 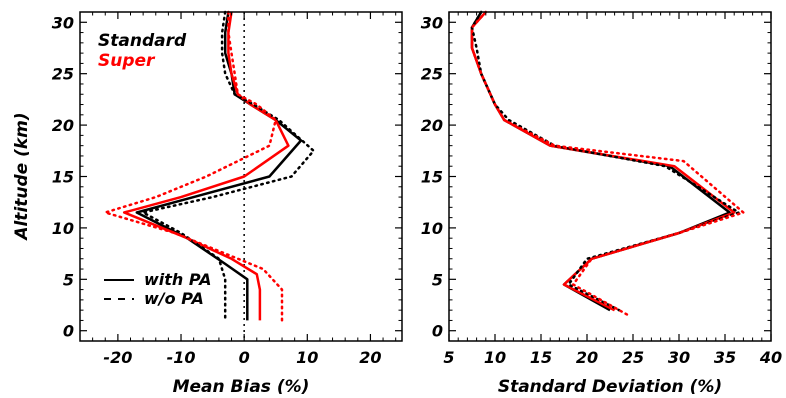 I want to click on right-y-tick-label: 25, so click(x=432, y=74).